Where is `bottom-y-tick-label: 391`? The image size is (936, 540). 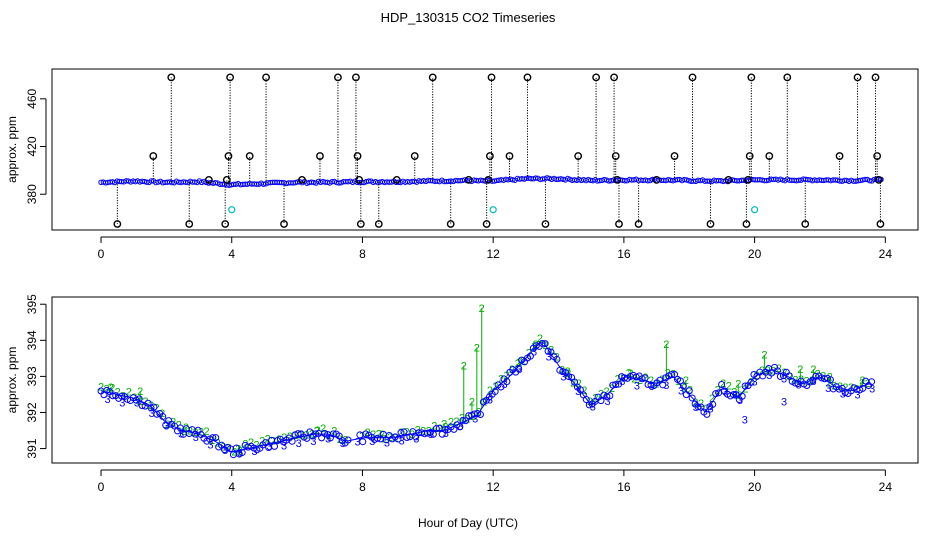 bottom-y-tick-label: 391 is located at coordinates (32, 448).